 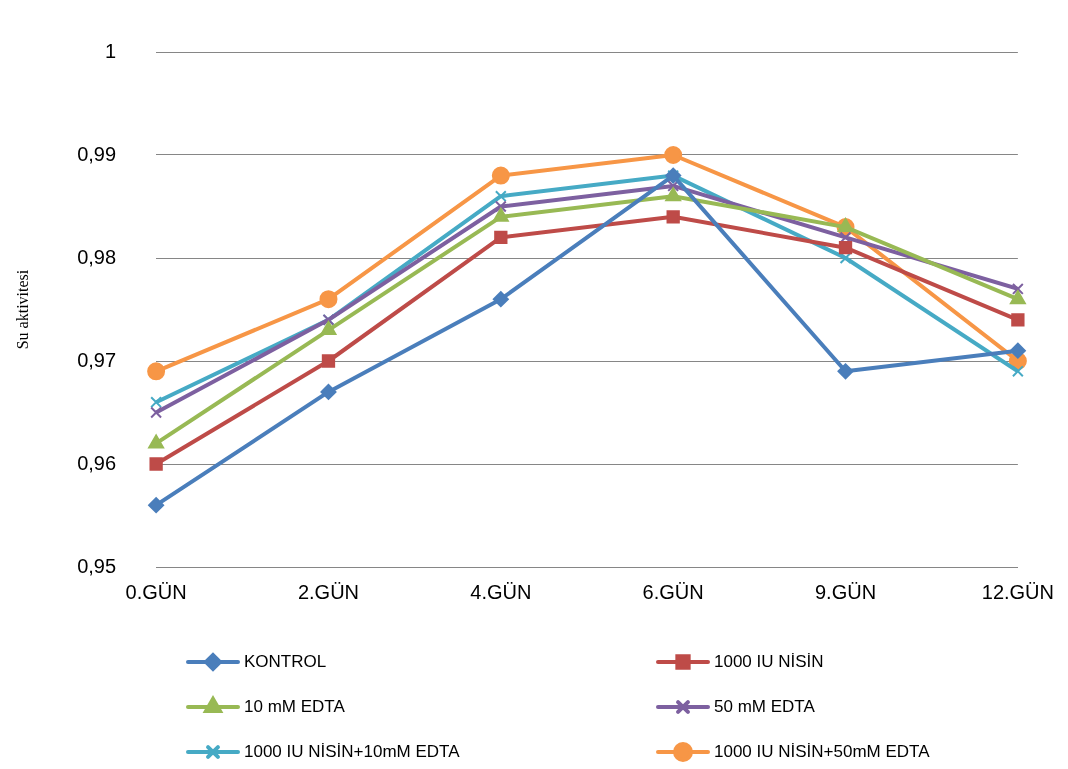 What do you see at coordinates (156, 591) in the screenshot?
I see `x-tick-label: 0.GÜN` at bounding box center [156, 591].